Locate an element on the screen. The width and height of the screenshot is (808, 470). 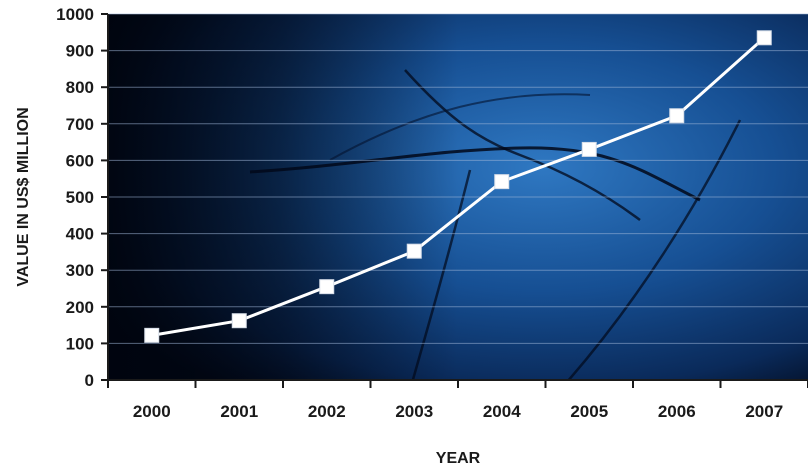
x-tick-label: 2003 is located at coordinates (414, 411).